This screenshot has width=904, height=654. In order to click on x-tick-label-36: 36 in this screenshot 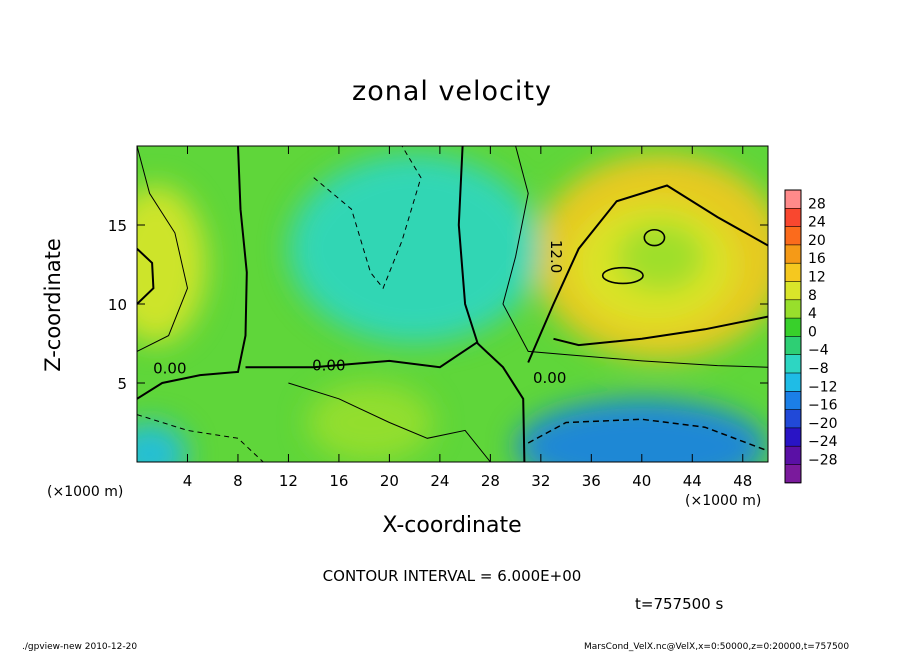, I will do `click(591, 481)`.